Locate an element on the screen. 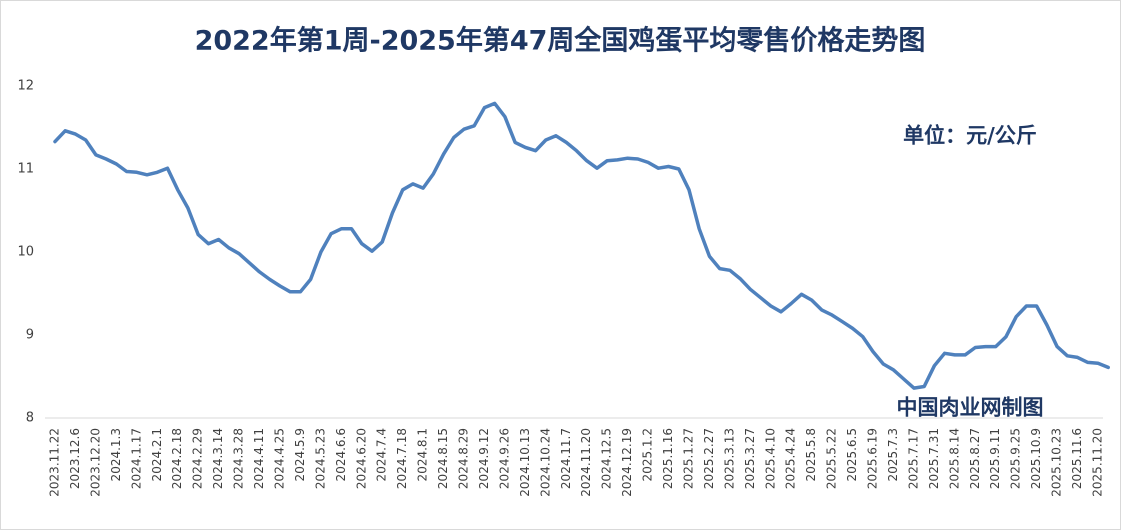  x-tick-label: 2025.4.10 is located at coordinates (770, 458).